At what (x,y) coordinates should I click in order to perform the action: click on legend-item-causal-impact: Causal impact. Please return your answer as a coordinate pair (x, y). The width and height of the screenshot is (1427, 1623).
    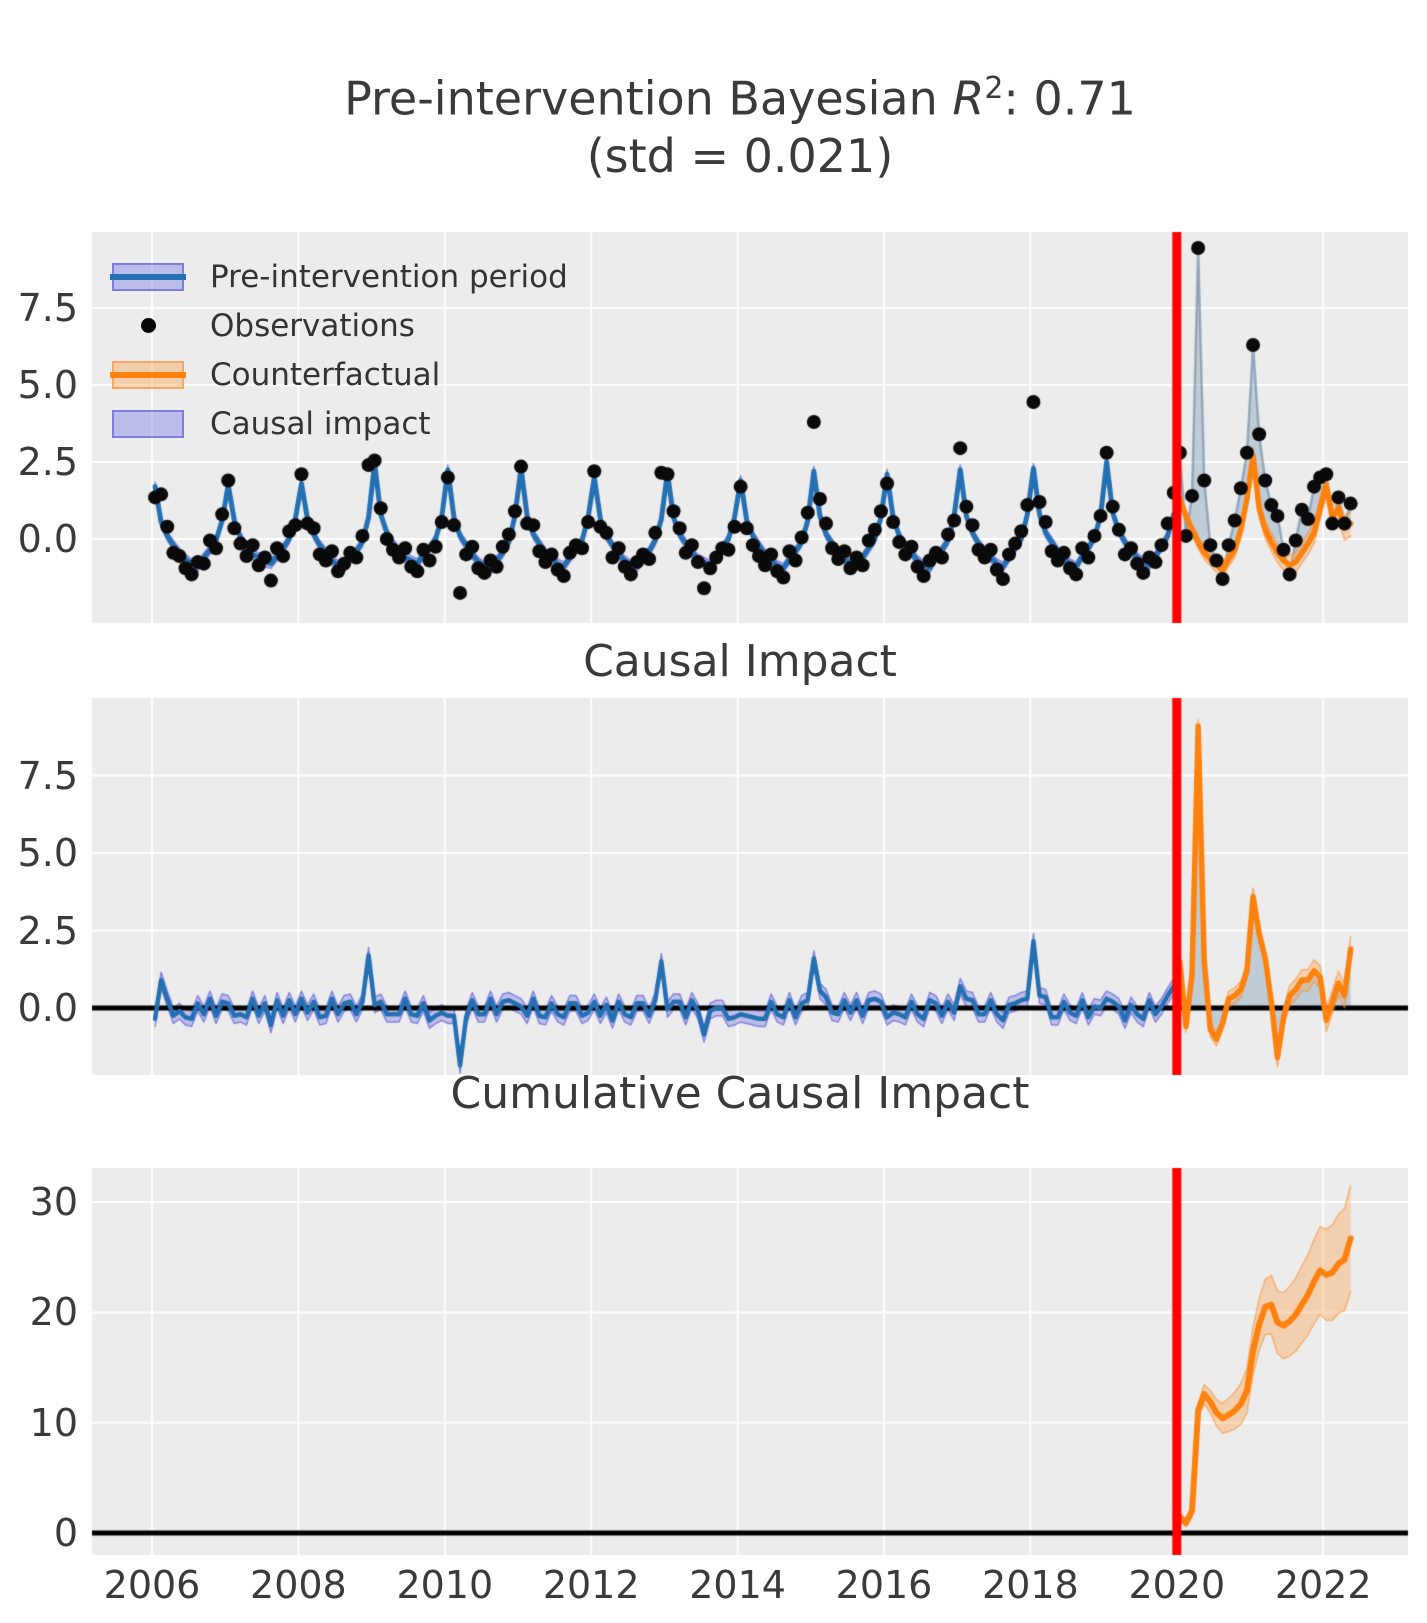
    Looking at the image, I should click on (372, 423).